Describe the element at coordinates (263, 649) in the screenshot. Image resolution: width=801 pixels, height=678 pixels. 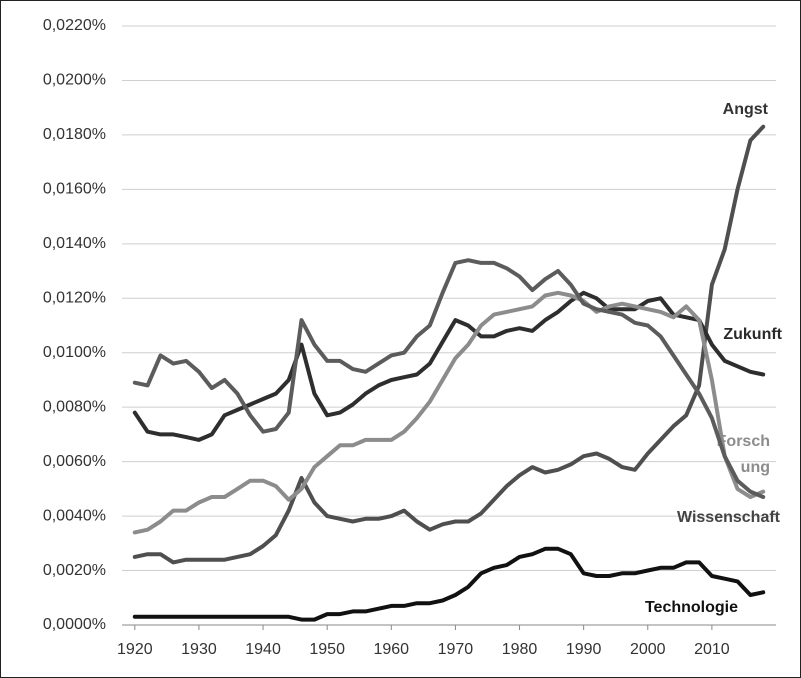
I see `x-tick-label: 1940` at that location.